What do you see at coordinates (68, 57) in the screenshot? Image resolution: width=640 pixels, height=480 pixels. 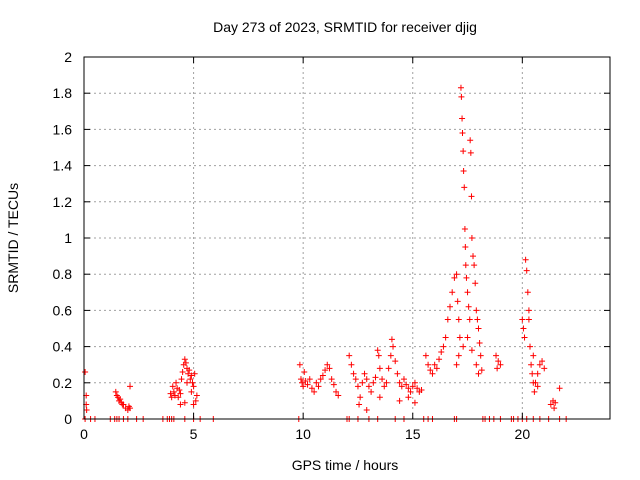 I see `y-tick-label: 2` at bounding box center [68, 57].